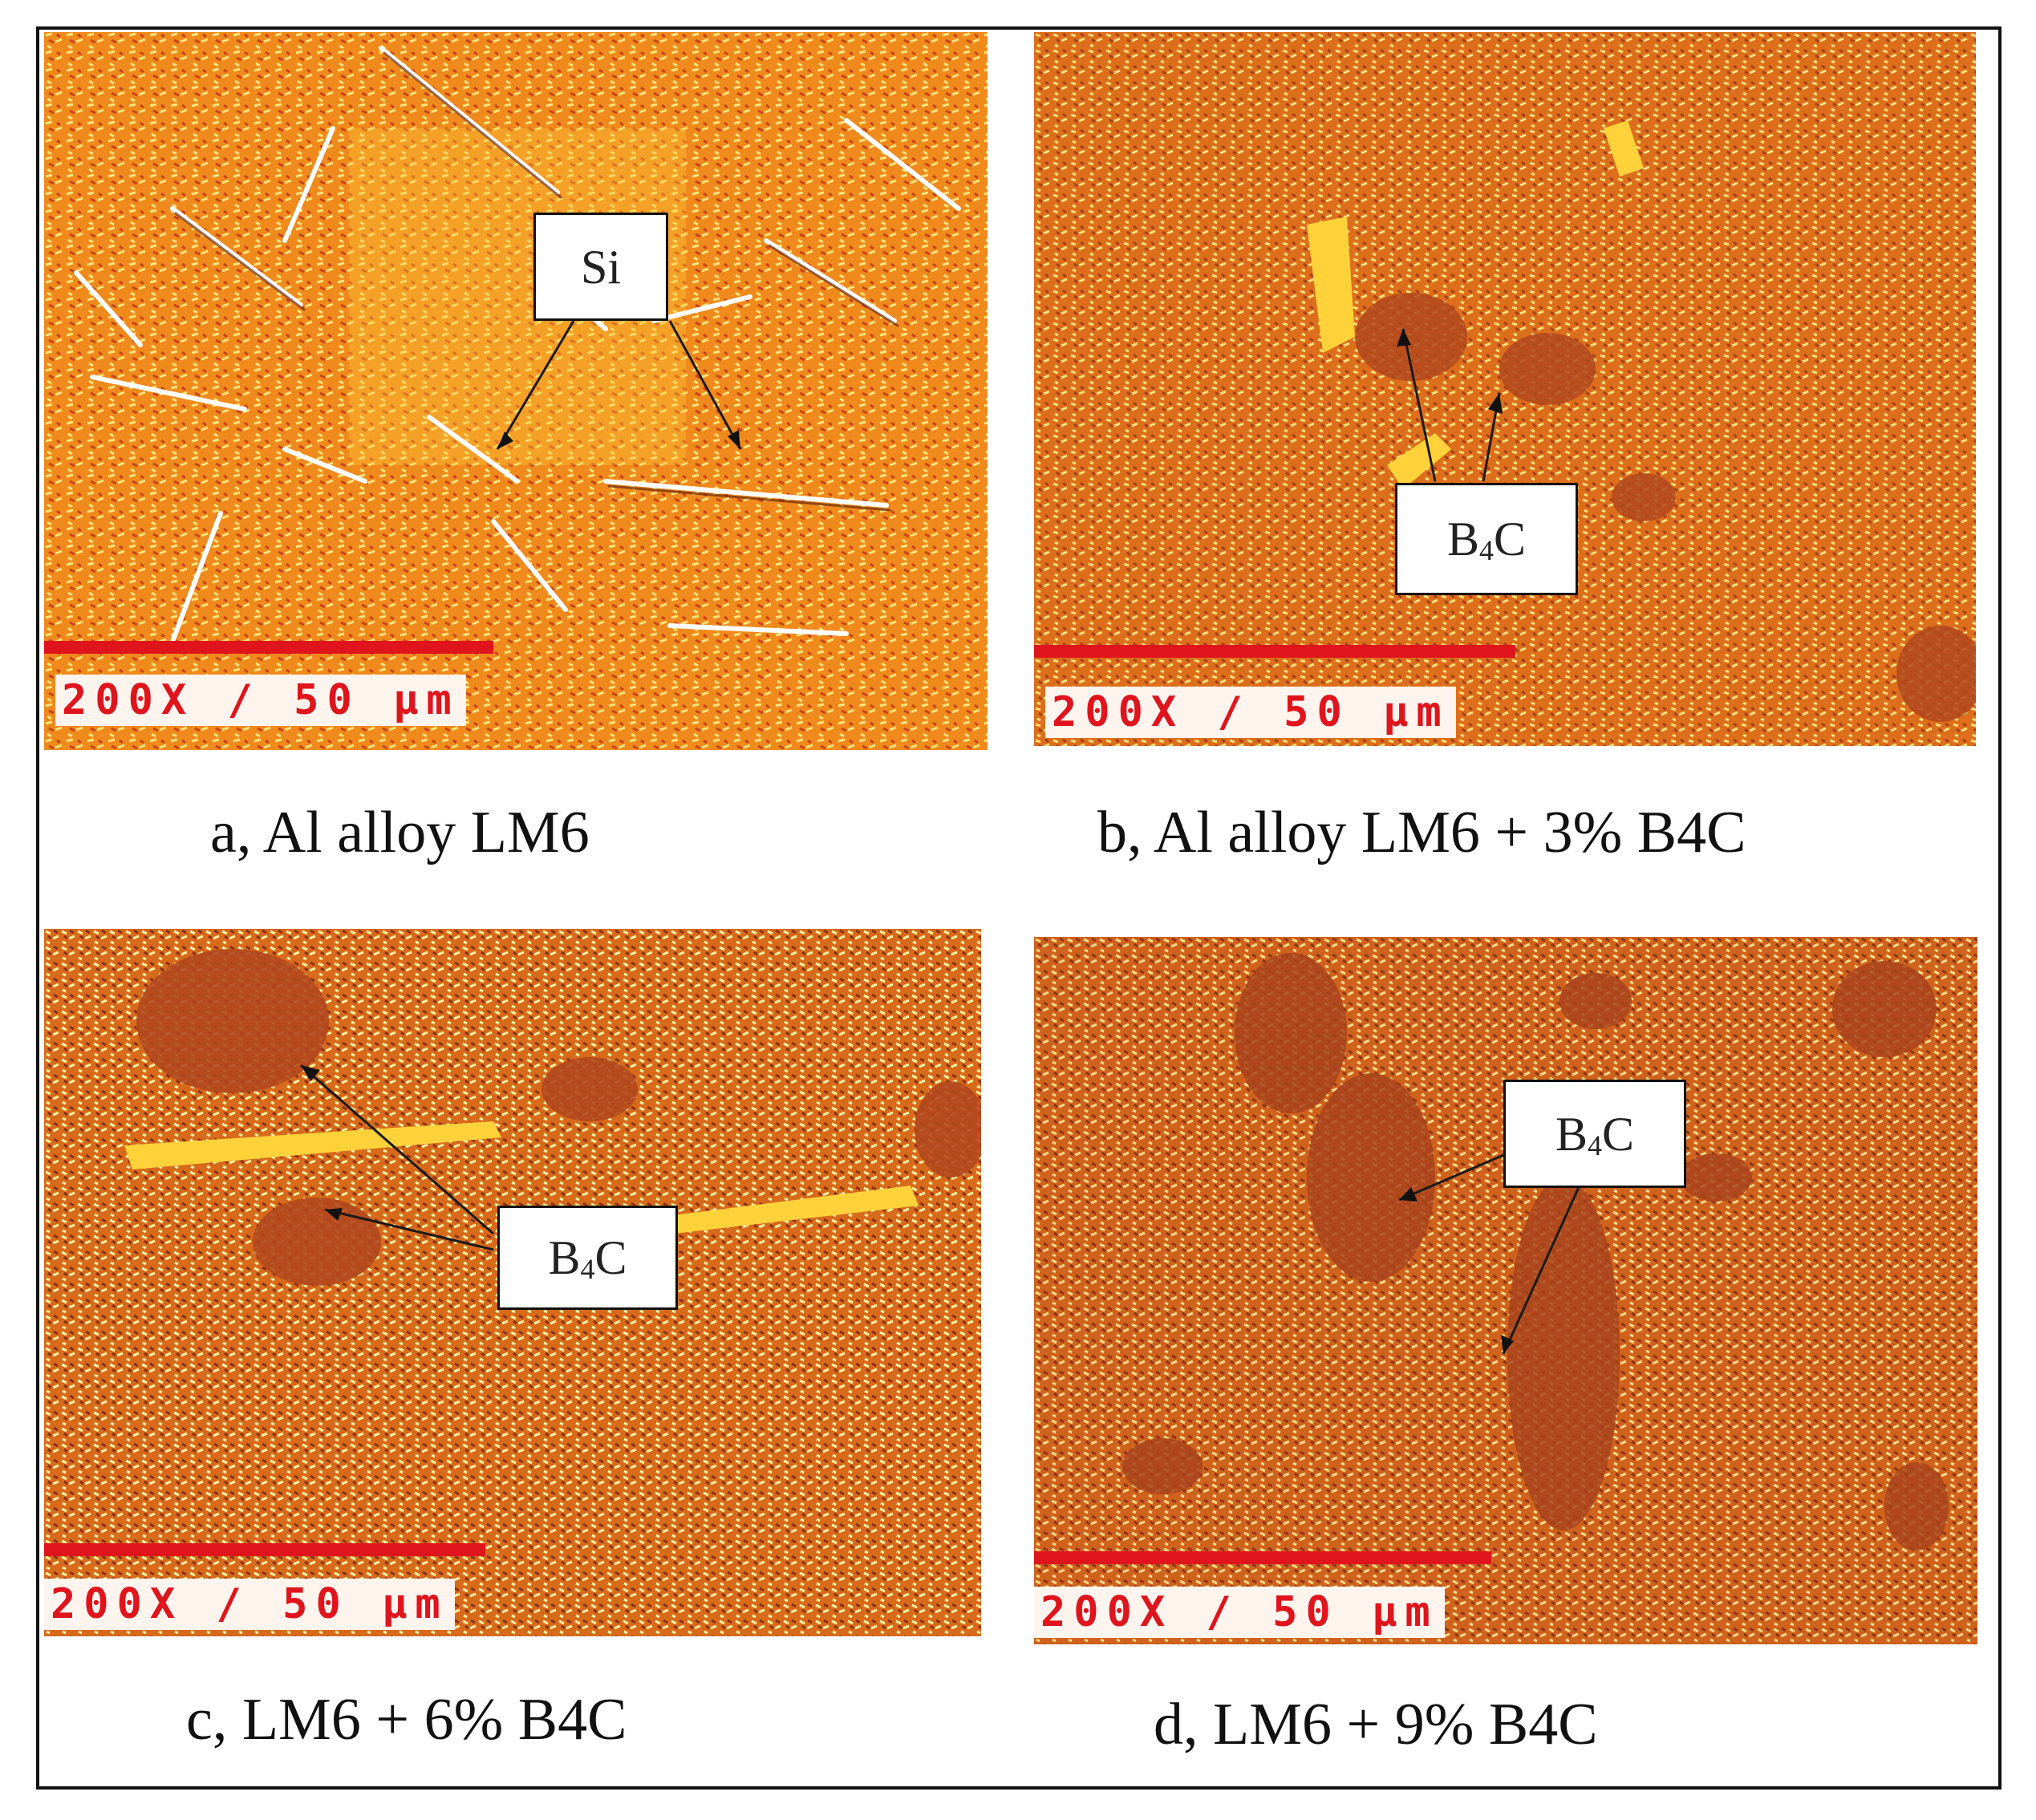  What do you see at coordinates (1376, 1724) in the screenshot?
I see `caption-panel-d: d, LM6 + 9% B4C` at bounding box center [1376, 1724].